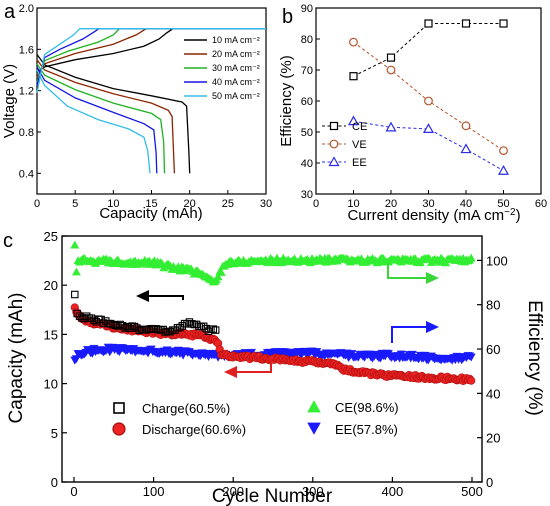 The image size is (550, 506). What do you see at coordinates (286, 100) in the screenshot?
I see `panel-b-ylabel: Efficiency (%)` at bounding box center [286, 100].